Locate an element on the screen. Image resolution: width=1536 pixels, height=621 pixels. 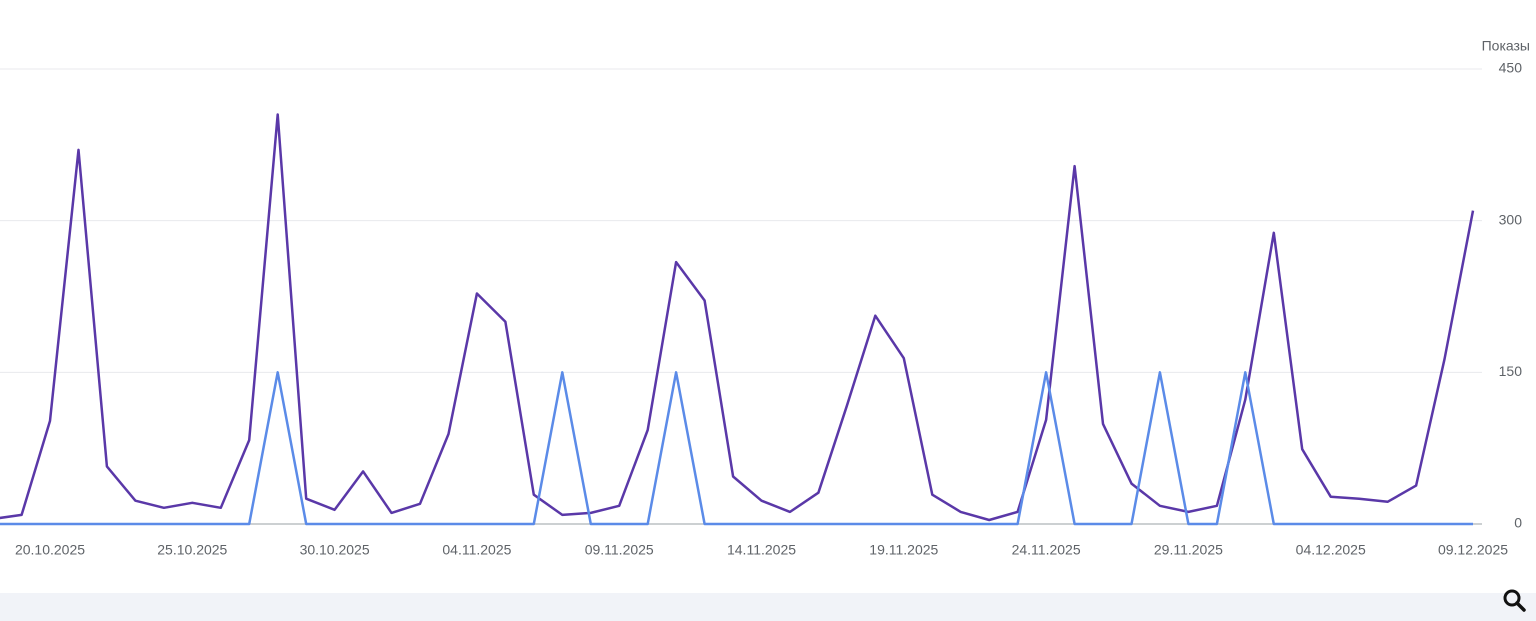
x-tick-label: 25.10.2025 is located at coordinates (192, 550).